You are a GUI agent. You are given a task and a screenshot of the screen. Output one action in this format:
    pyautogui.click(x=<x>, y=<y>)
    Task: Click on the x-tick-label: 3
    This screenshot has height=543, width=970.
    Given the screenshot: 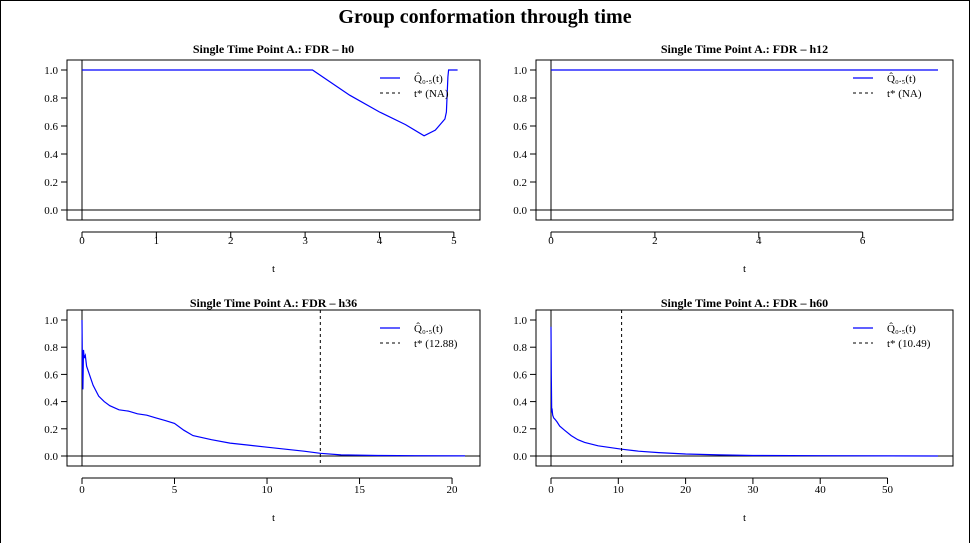 What is the action you would take?
    pyautogui.click(x=305, y=241)
    